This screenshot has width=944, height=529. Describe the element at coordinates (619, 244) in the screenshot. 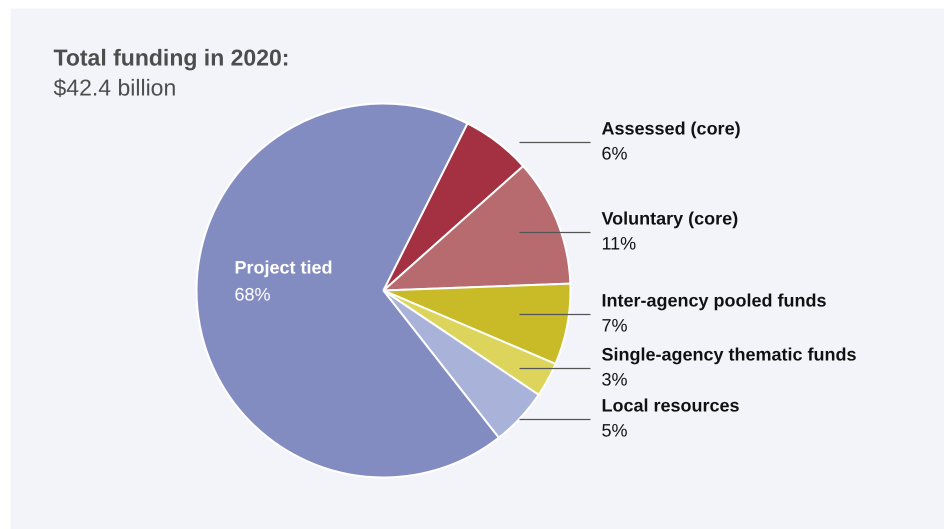

I see `data-label: 11%` at that location.